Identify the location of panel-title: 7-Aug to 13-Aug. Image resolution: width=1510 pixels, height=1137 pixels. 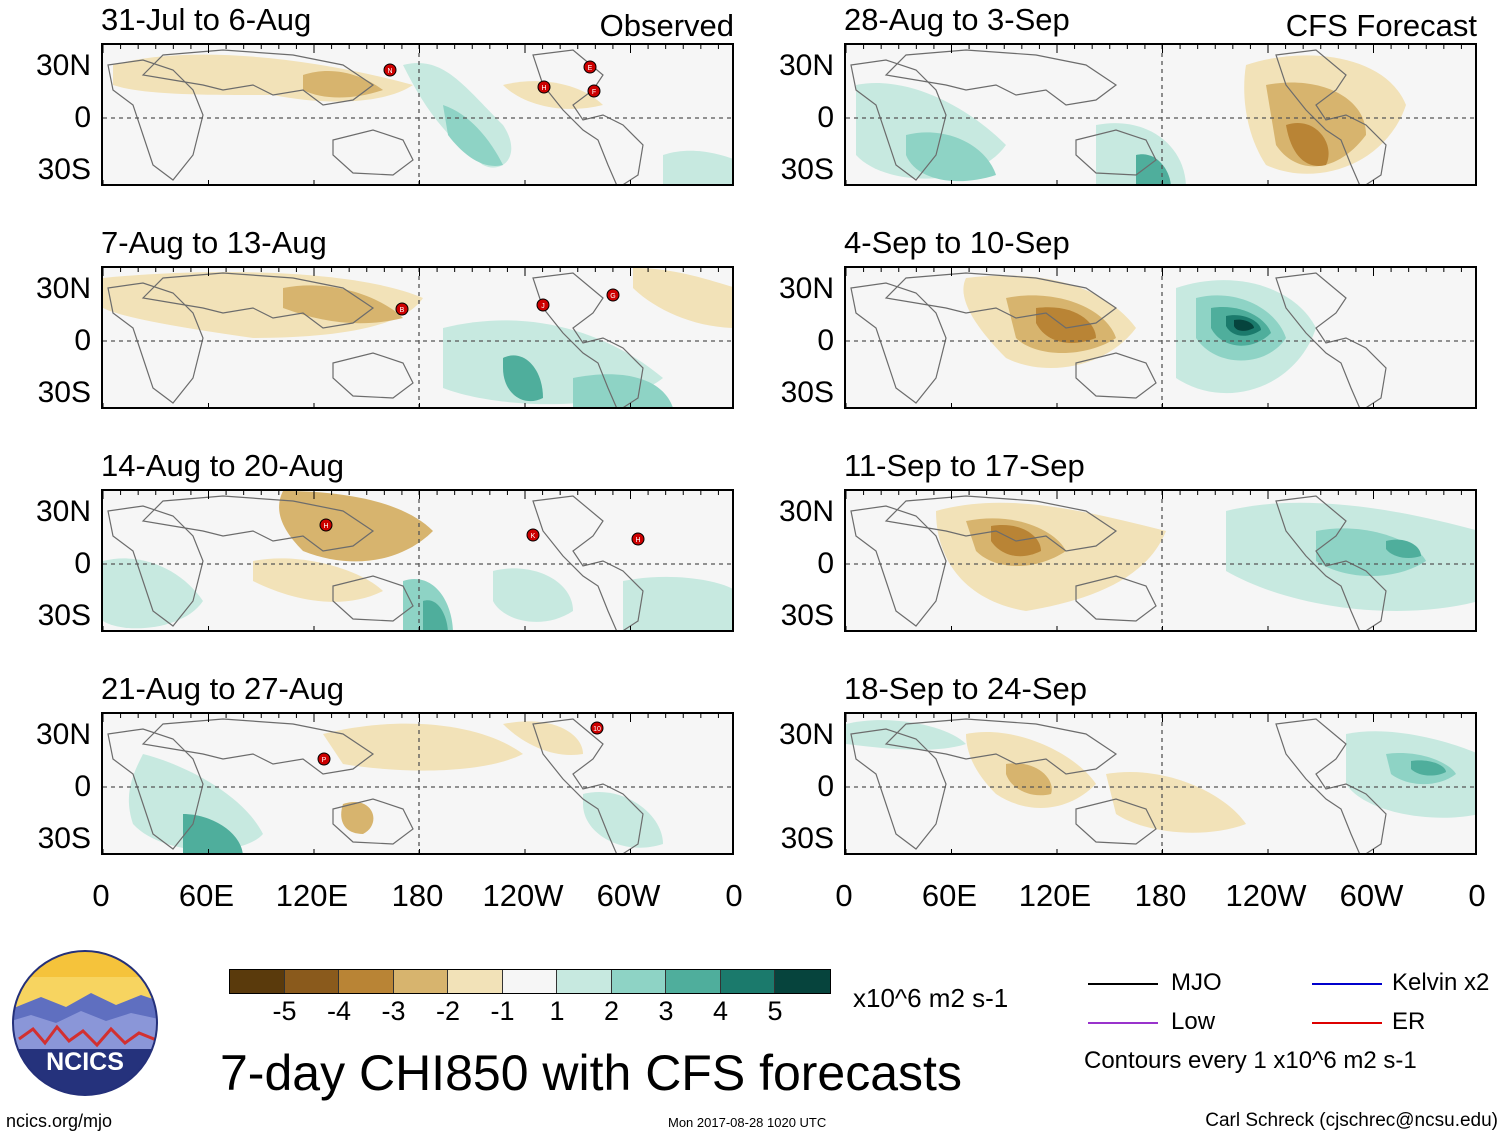
(214, 242).